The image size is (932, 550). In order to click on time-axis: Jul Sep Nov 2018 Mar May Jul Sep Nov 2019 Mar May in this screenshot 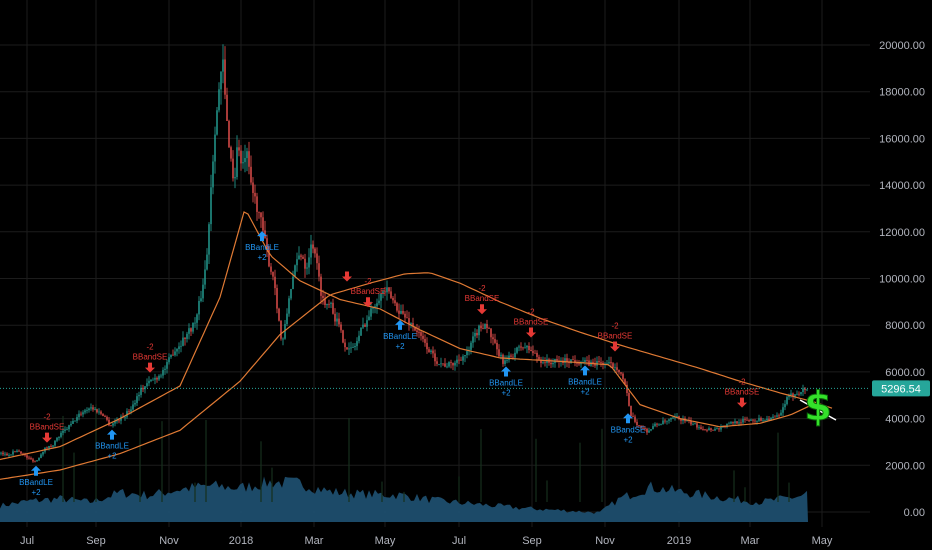, I will do `click(426, 541)`.